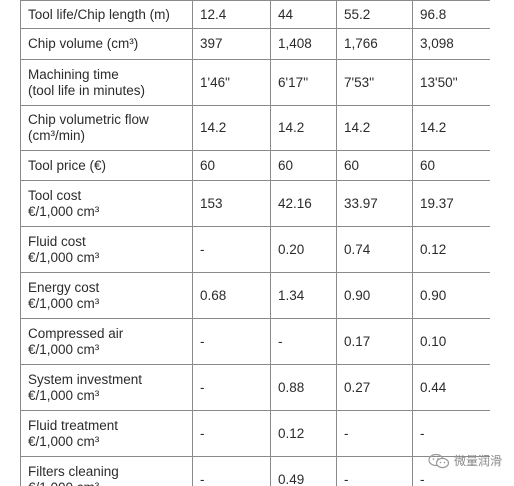 This screenshot has height=486, width=514. What do you see at coordinates (374, 203) in the screenshot?
I see `table-cell: 33.97` at bounding box center [374, 203].